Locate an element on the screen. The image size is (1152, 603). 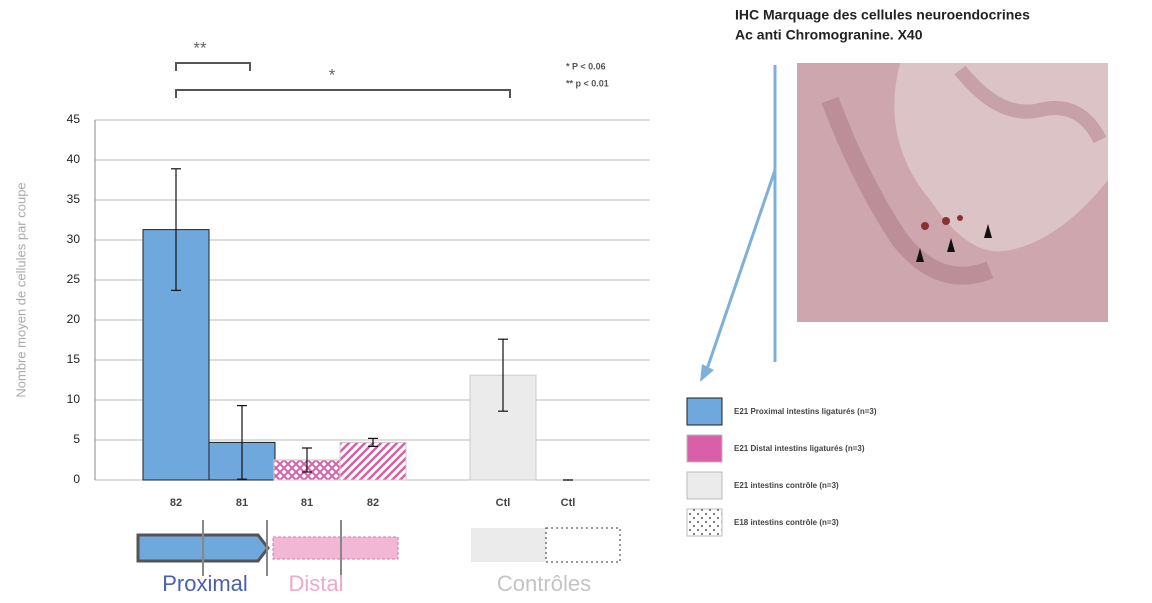
legend-label: E21 Proximal intestins ligaturés (n=3) is located at coordinates (805, 411).